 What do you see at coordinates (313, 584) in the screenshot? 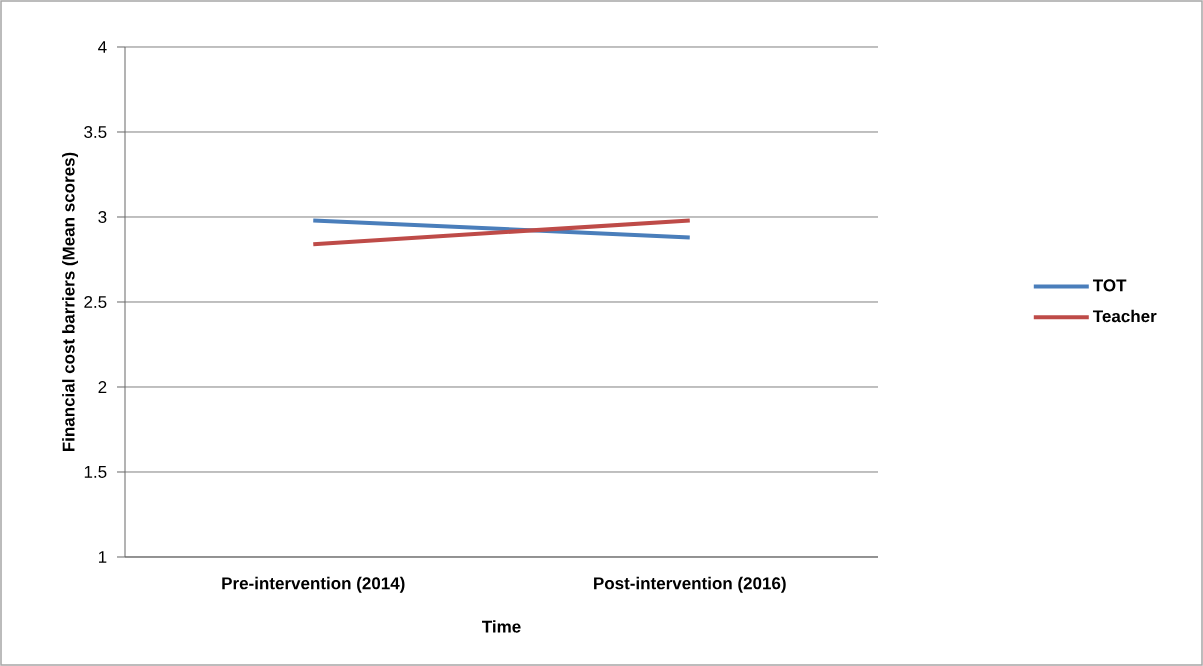
I see `x-tick-label: Pre-intervention (2014)` at bounding box center [313, 584].